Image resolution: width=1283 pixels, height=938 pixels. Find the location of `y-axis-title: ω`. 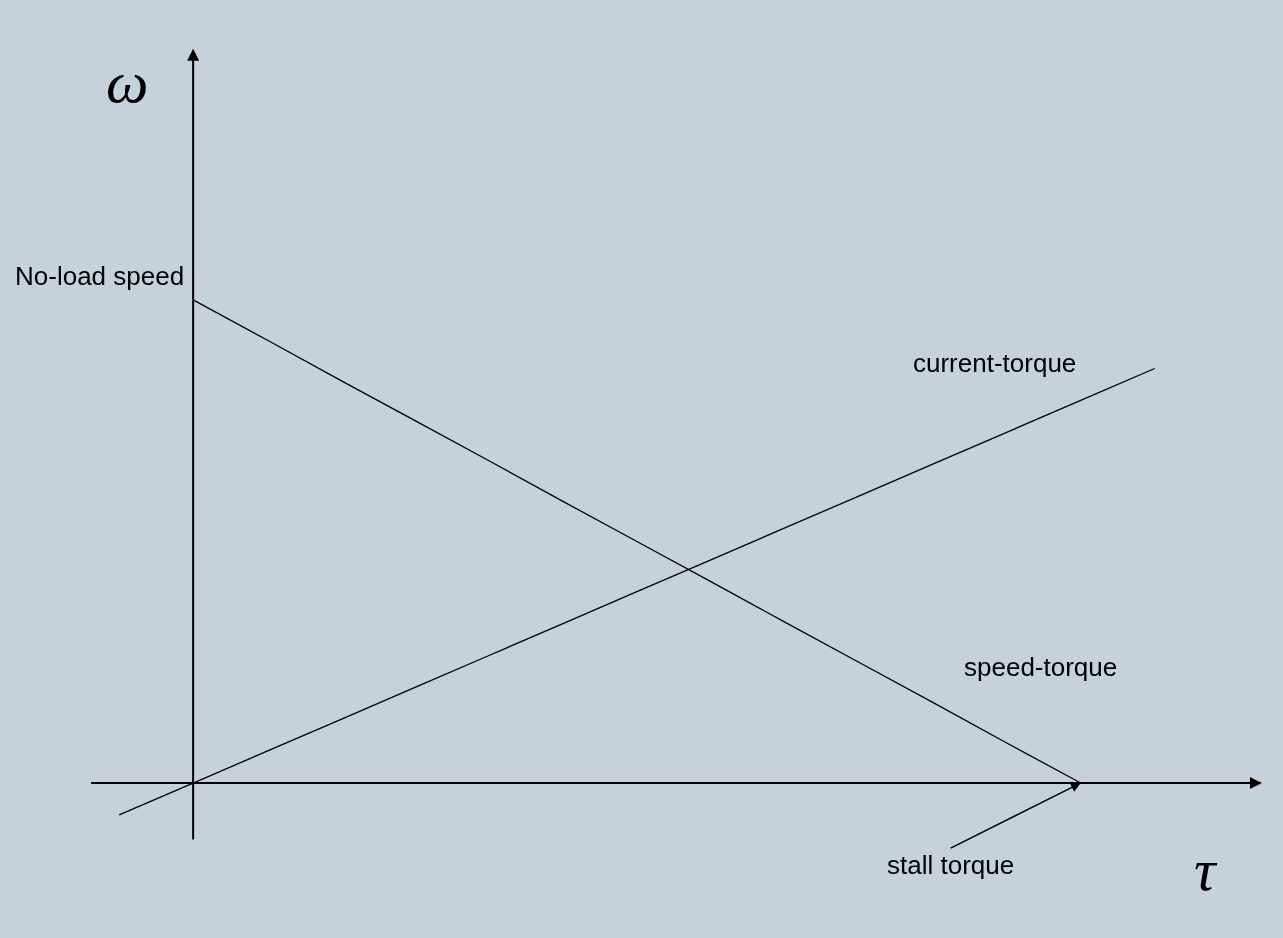

y-axis-title: ω is located at coordinates (127, 82).